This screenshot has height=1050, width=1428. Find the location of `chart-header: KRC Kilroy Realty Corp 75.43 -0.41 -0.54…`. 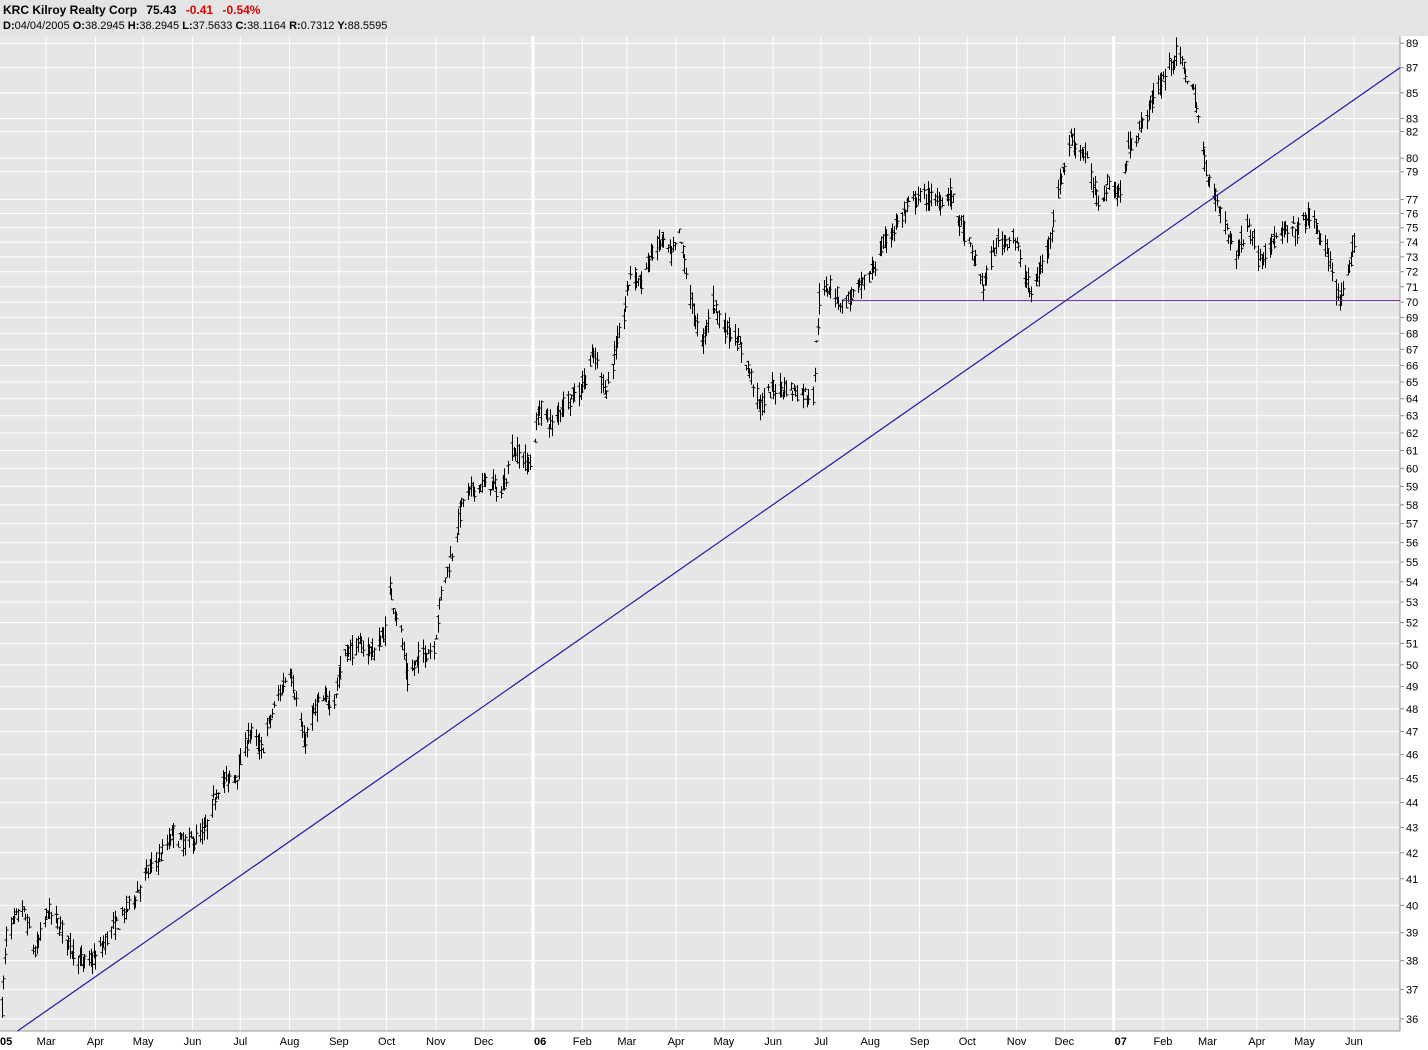

chart-header: KRC Kilroy Realty Corp 75.43 -0.41 -0.54… is located at coordinates (714, 18).